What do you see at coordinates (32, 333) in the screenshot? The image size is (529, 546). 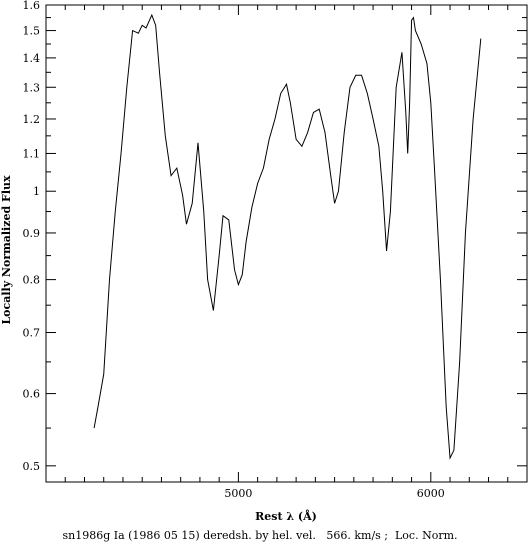 I see `y-tick-label: 0.7` at bounding box center [32, 333].